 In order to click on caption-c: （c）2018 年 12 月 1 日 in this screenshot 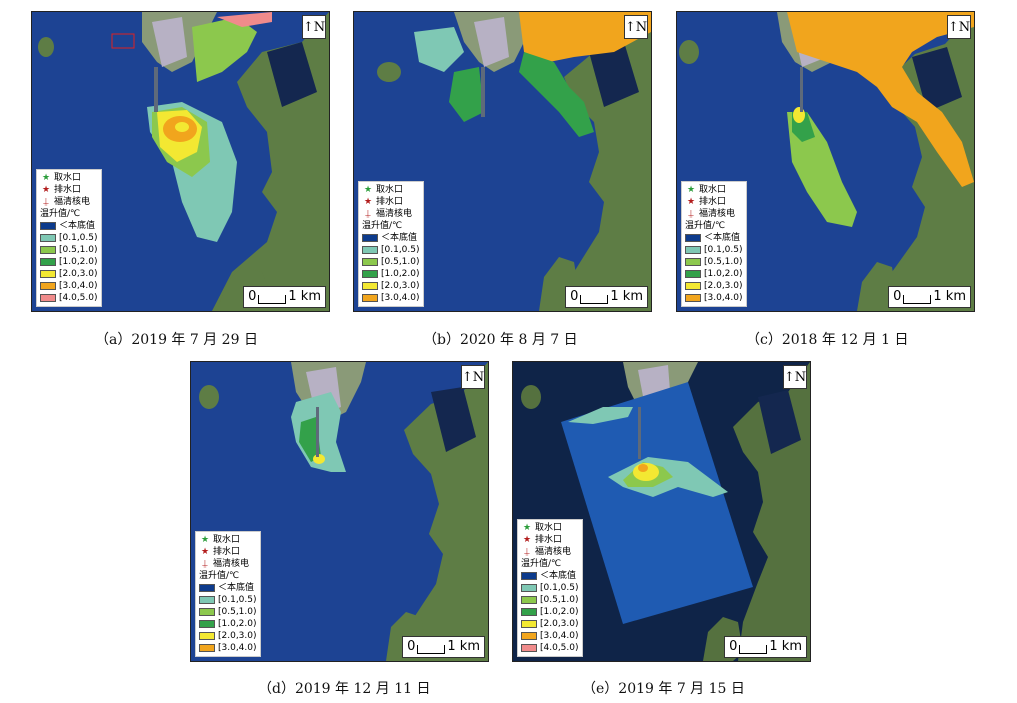, I will do `click(827, 340)`.